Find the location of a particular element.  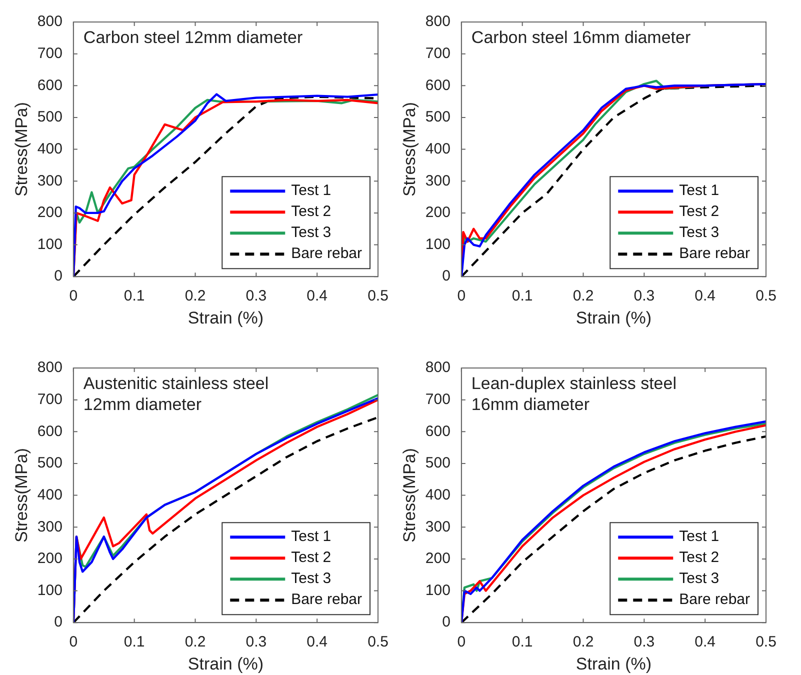

text: Lean-duplex stainless steel 16mm diameter is located at coordinates (574, 394).